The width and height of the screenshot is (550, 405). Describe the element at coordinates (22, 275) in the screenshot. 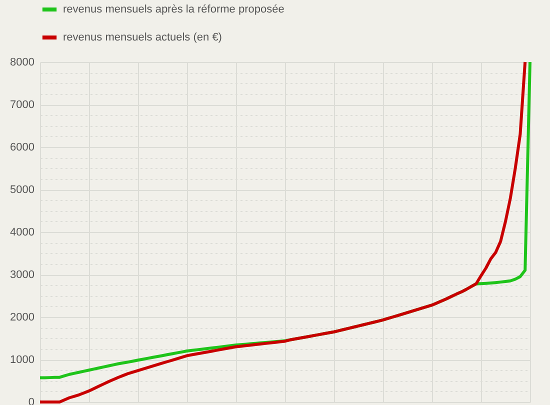

I see `y-tick-label: 3000` at that location.